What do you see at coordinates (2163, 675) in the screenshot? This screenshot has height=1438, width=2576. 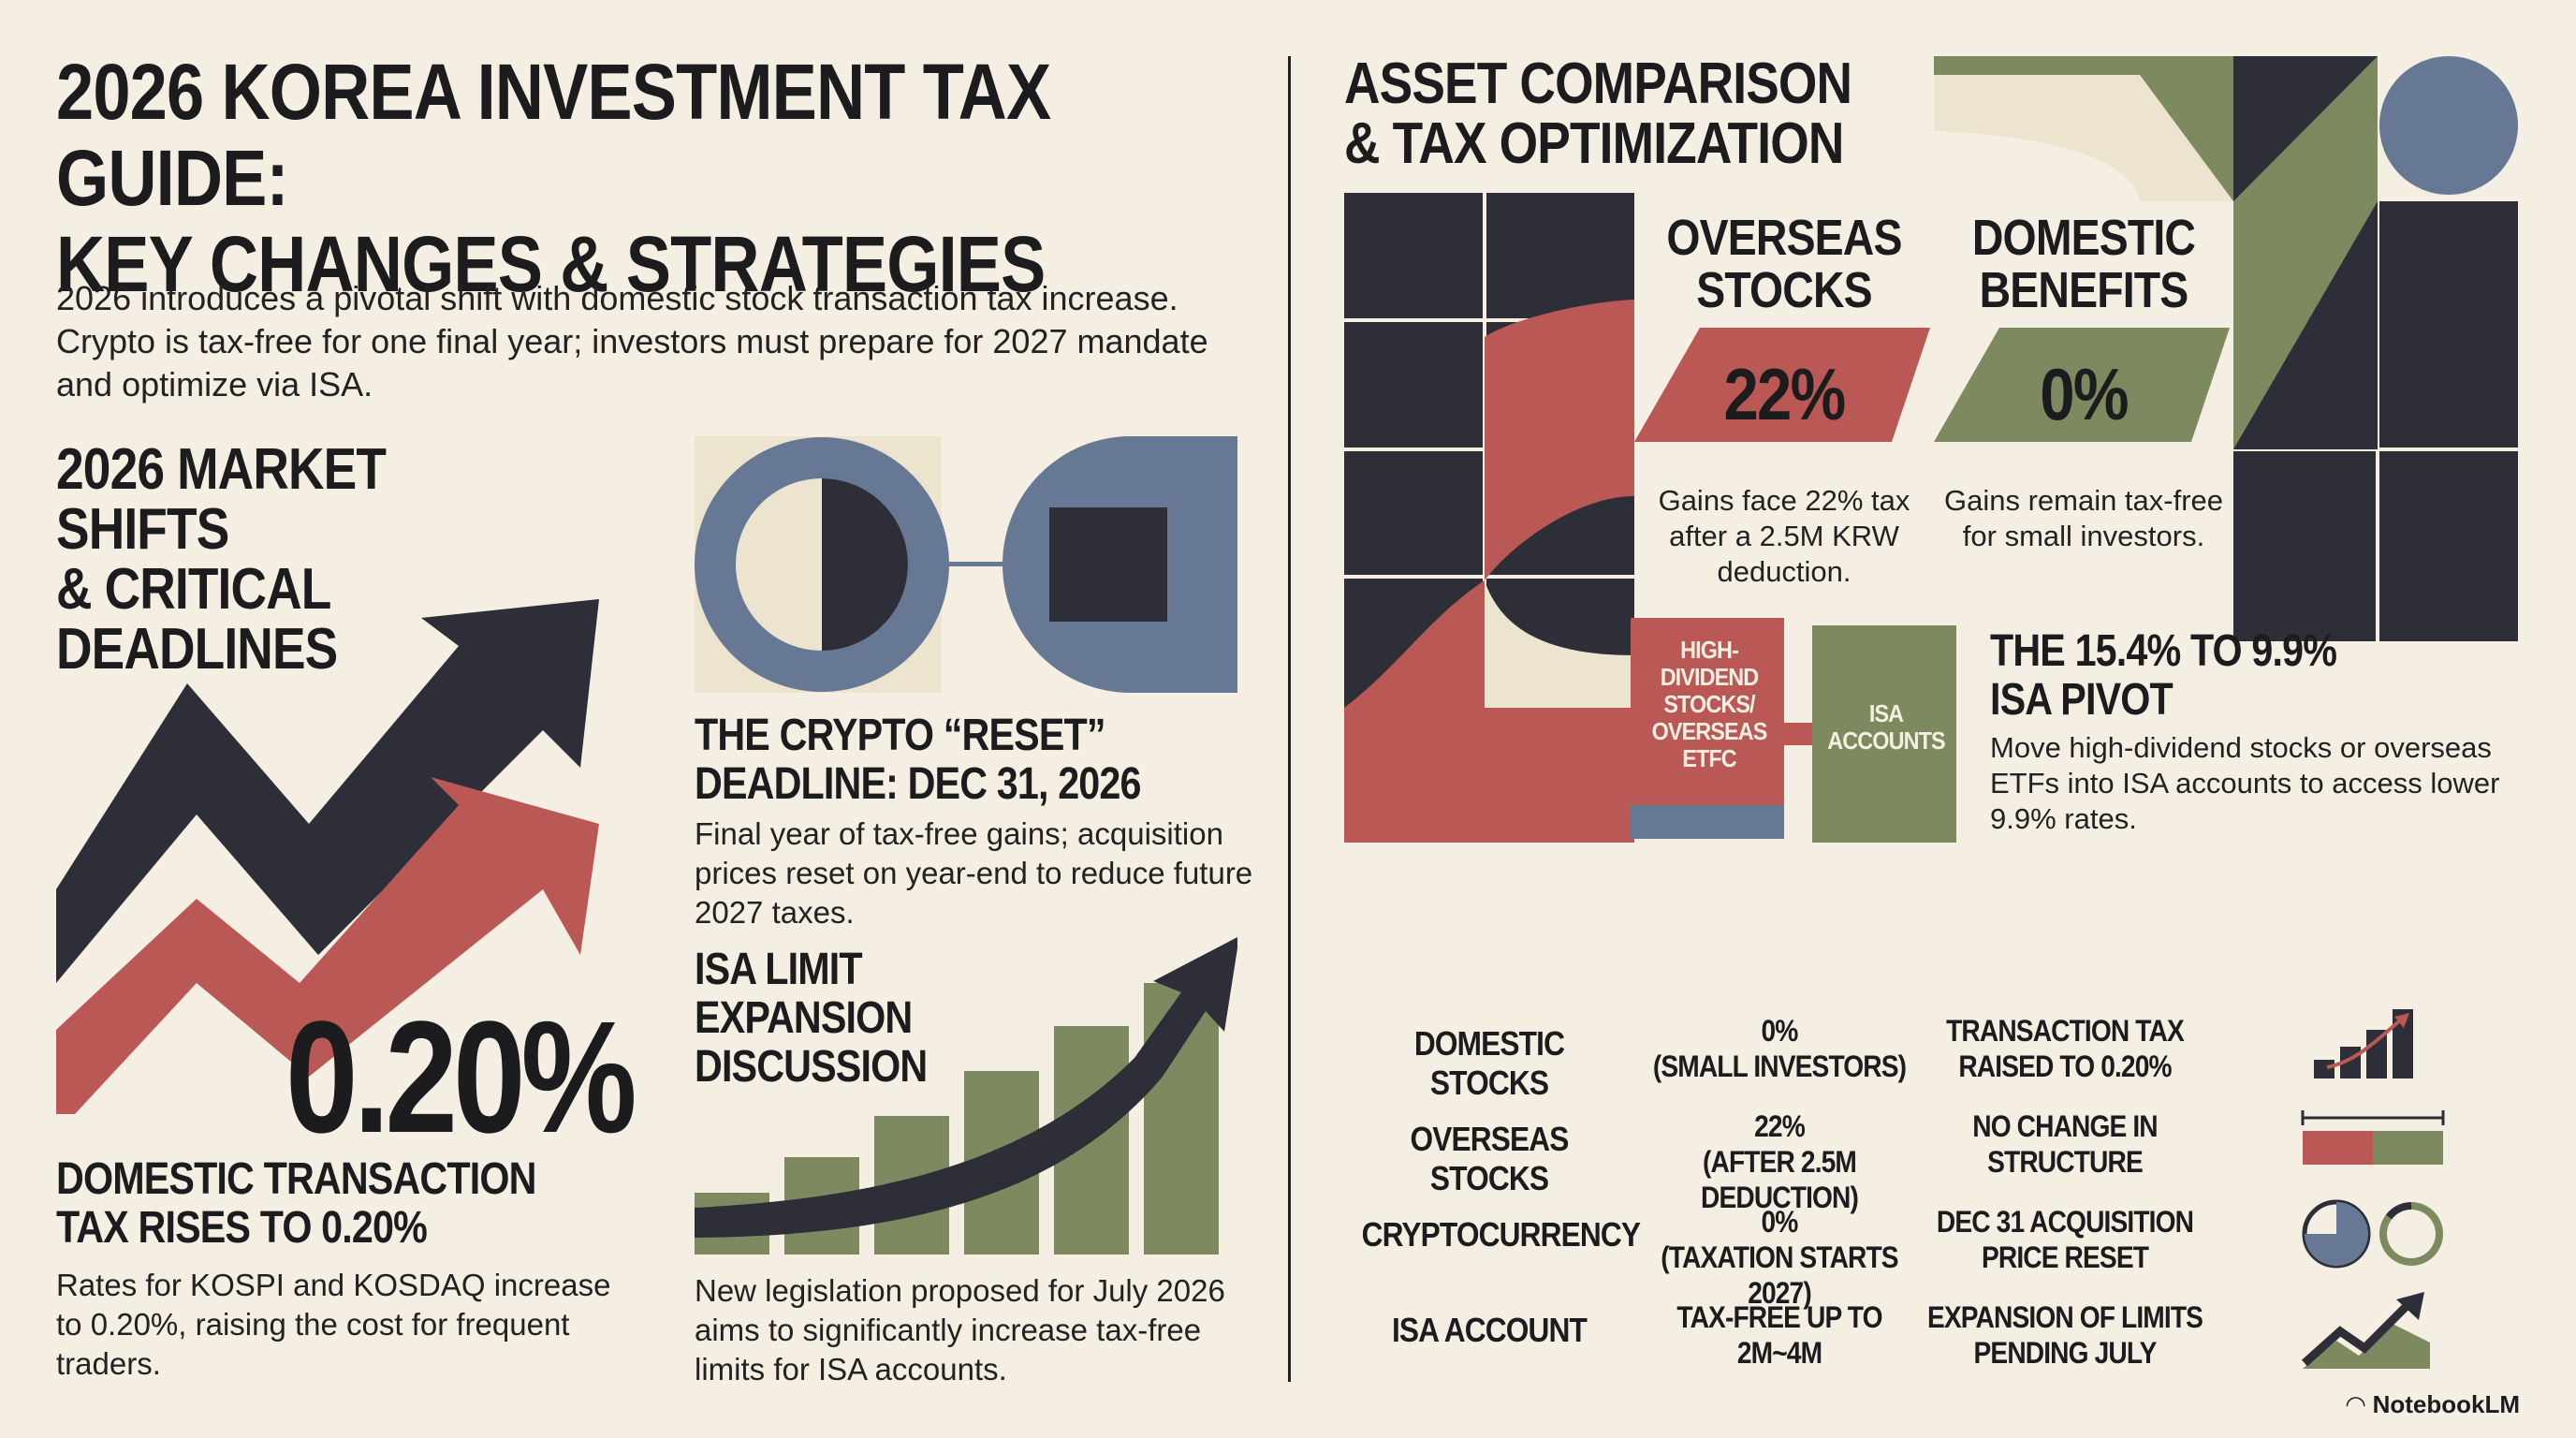 I see `isa-pivot-title: THE 15.4% TO 9.9% ISA PIVOT` at bounding box center [2163, 675].